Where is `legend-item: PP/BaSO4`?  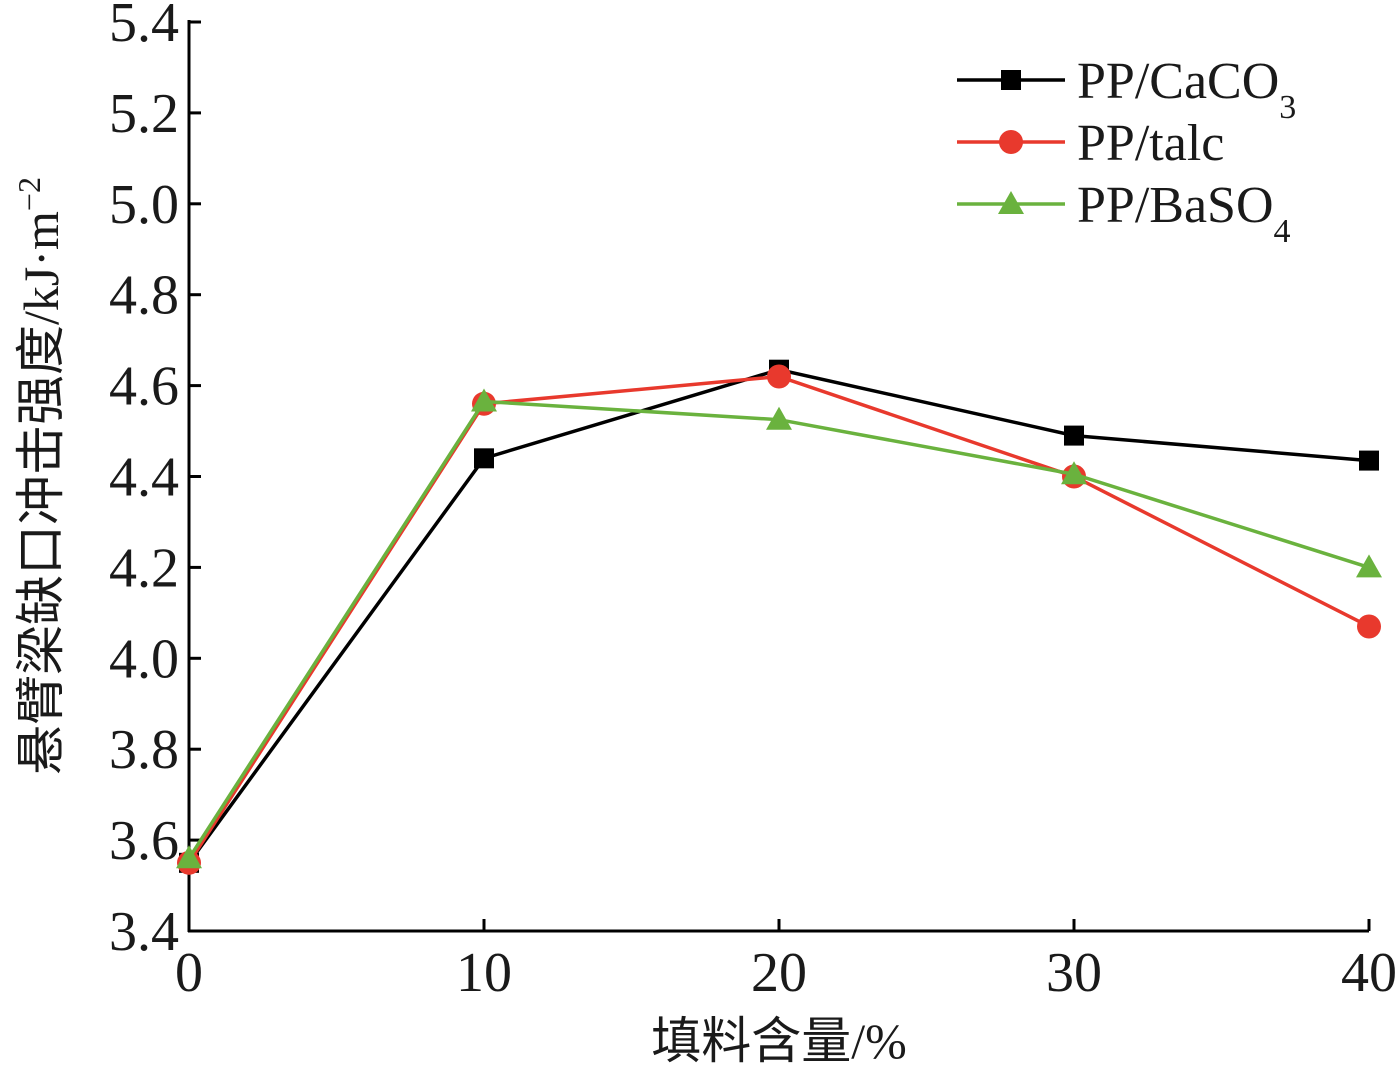
legend-item: PP/BaSO4 is located at coordinates (1124, 213).